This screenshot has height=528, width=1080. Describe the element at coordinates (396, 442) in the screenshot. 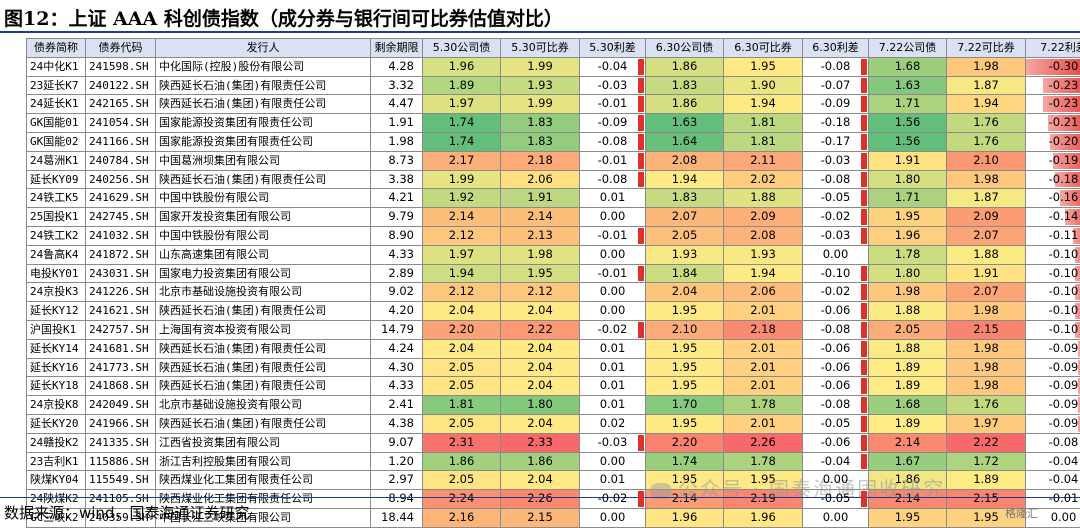

I see `remaining-term-cell: 9.07` at that location.